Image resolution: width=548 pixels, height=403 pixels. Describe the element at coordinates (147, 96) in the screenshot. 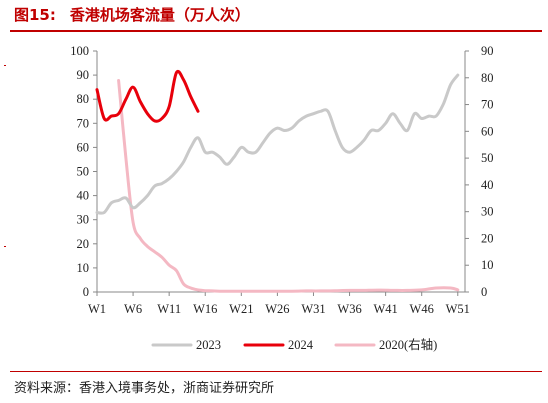

I see `series-2024-line` at that location.